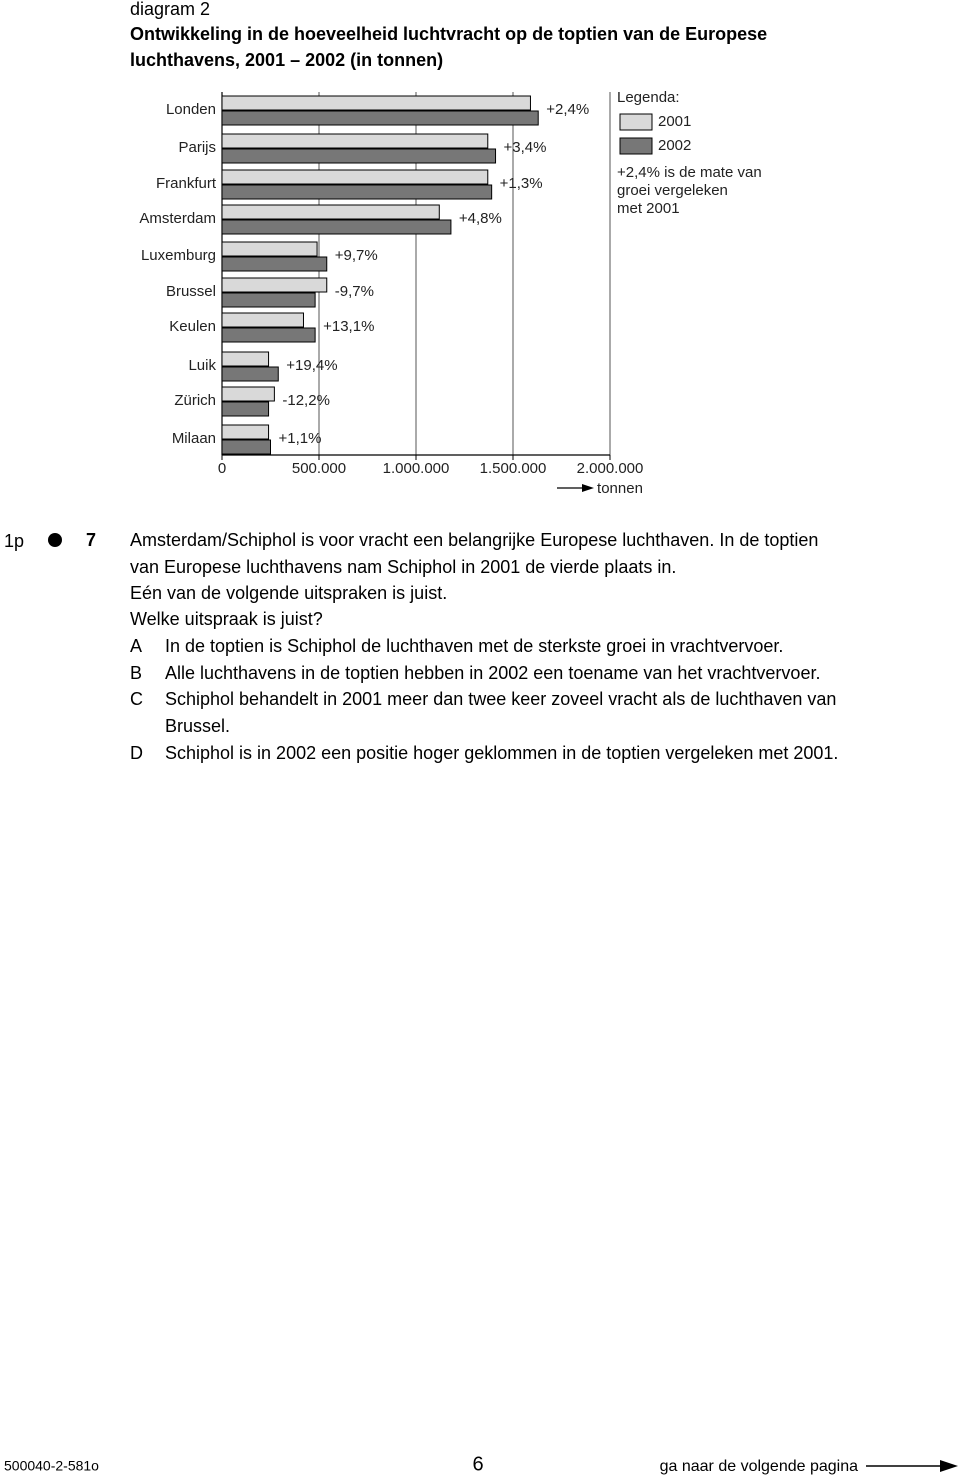 The width and height of the screenshot is (960, 1481). Describe the element at coordinates (288, 593) in the screenshot. I see `question-text: Eén van de volgende uitspraken is juist.` at that location.